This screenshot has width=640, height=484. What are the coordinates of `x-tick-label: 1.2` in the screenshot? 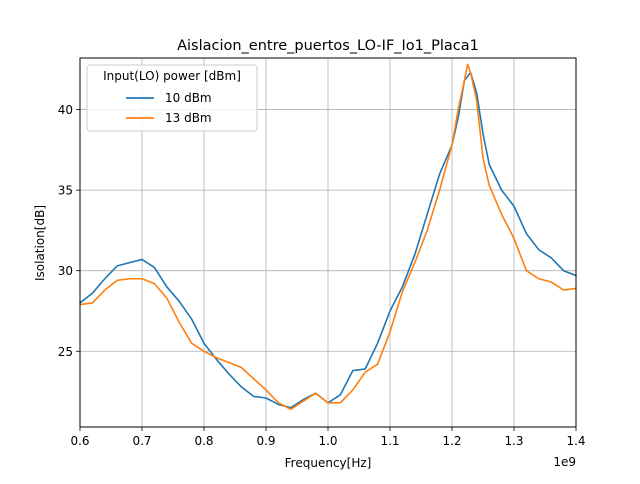 It's located at (451, 441).